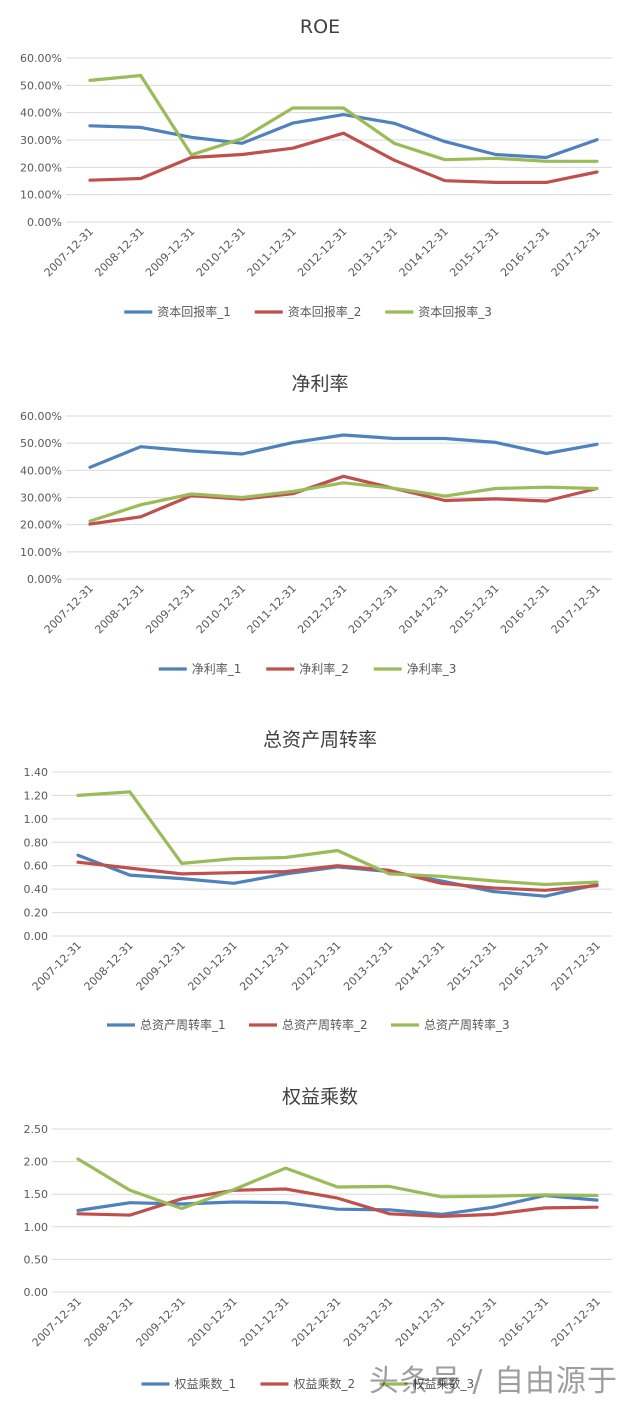 This screenshot has width=640, height=1406. I want to click on y-tick-label: 0.40, so click(36, 889).